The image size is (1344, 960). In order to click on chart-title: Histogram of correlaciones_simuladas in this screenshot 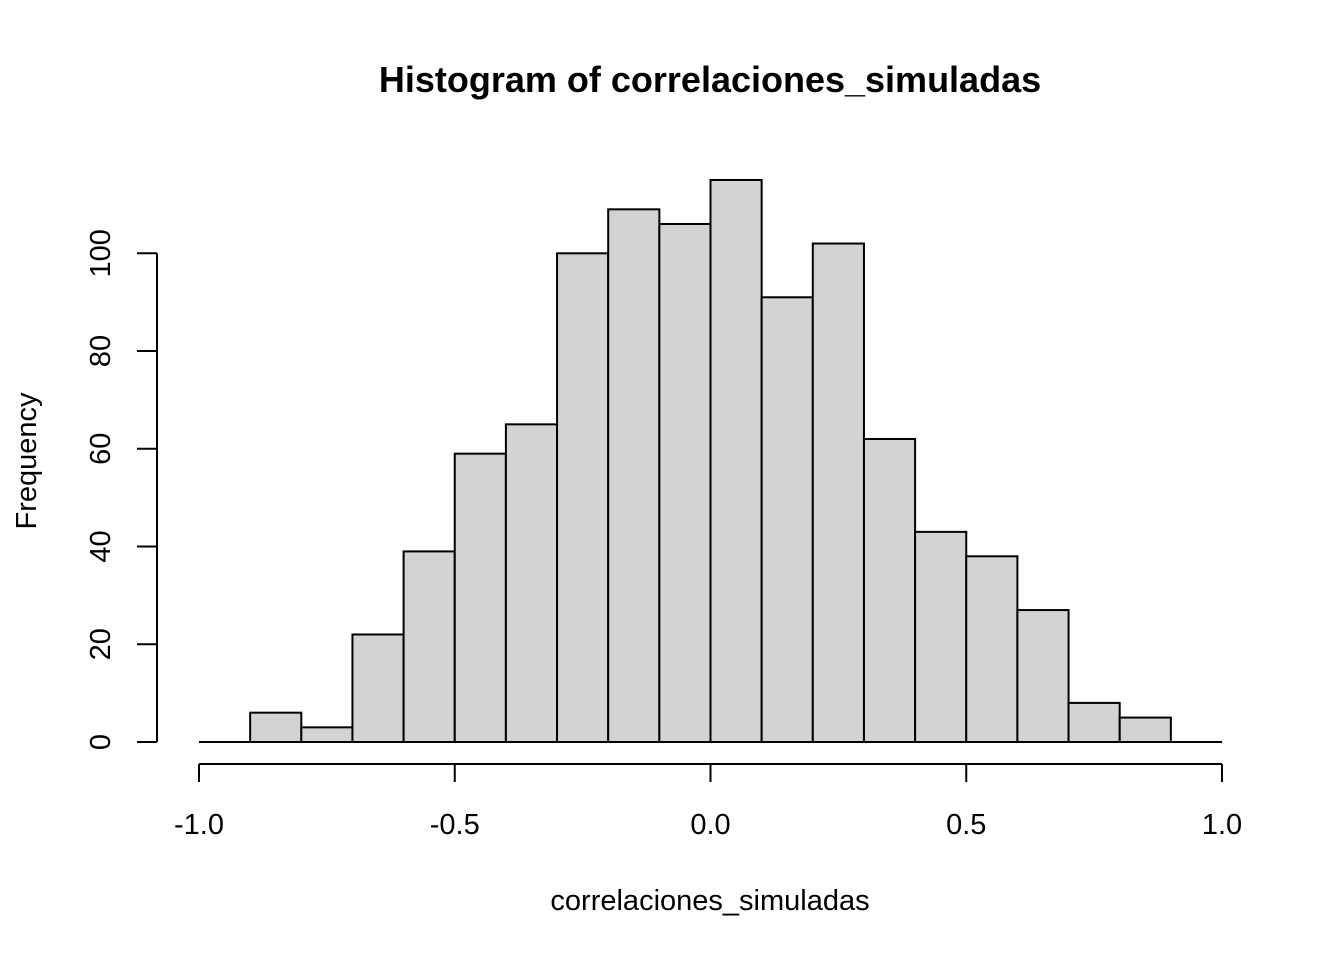, I will do `click(710, 79)`.